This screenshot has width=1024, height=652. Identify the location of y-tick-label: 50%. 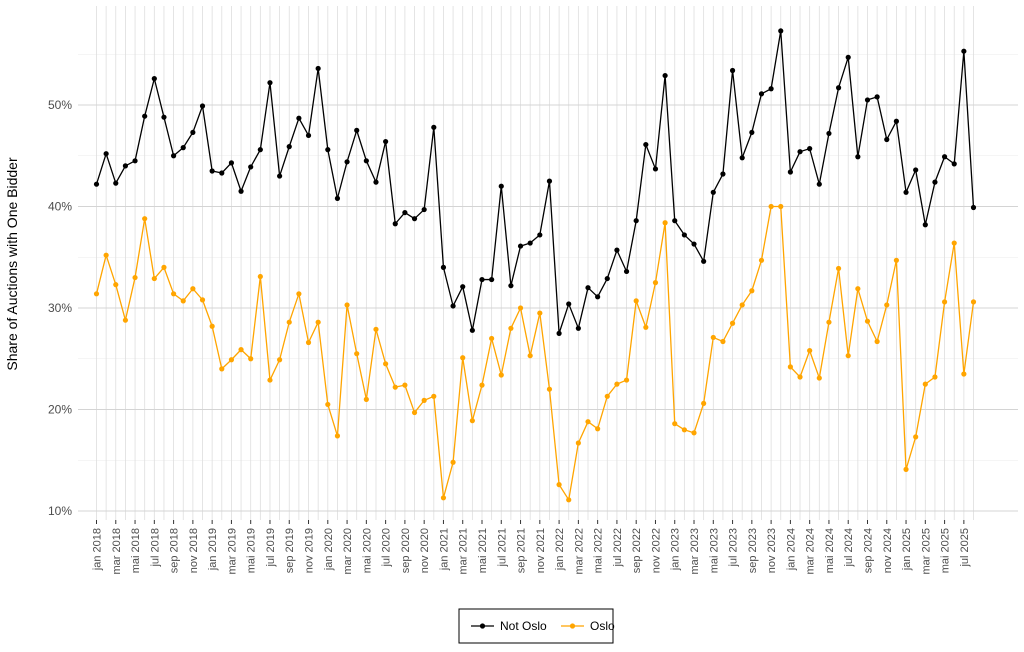
(60, 105).